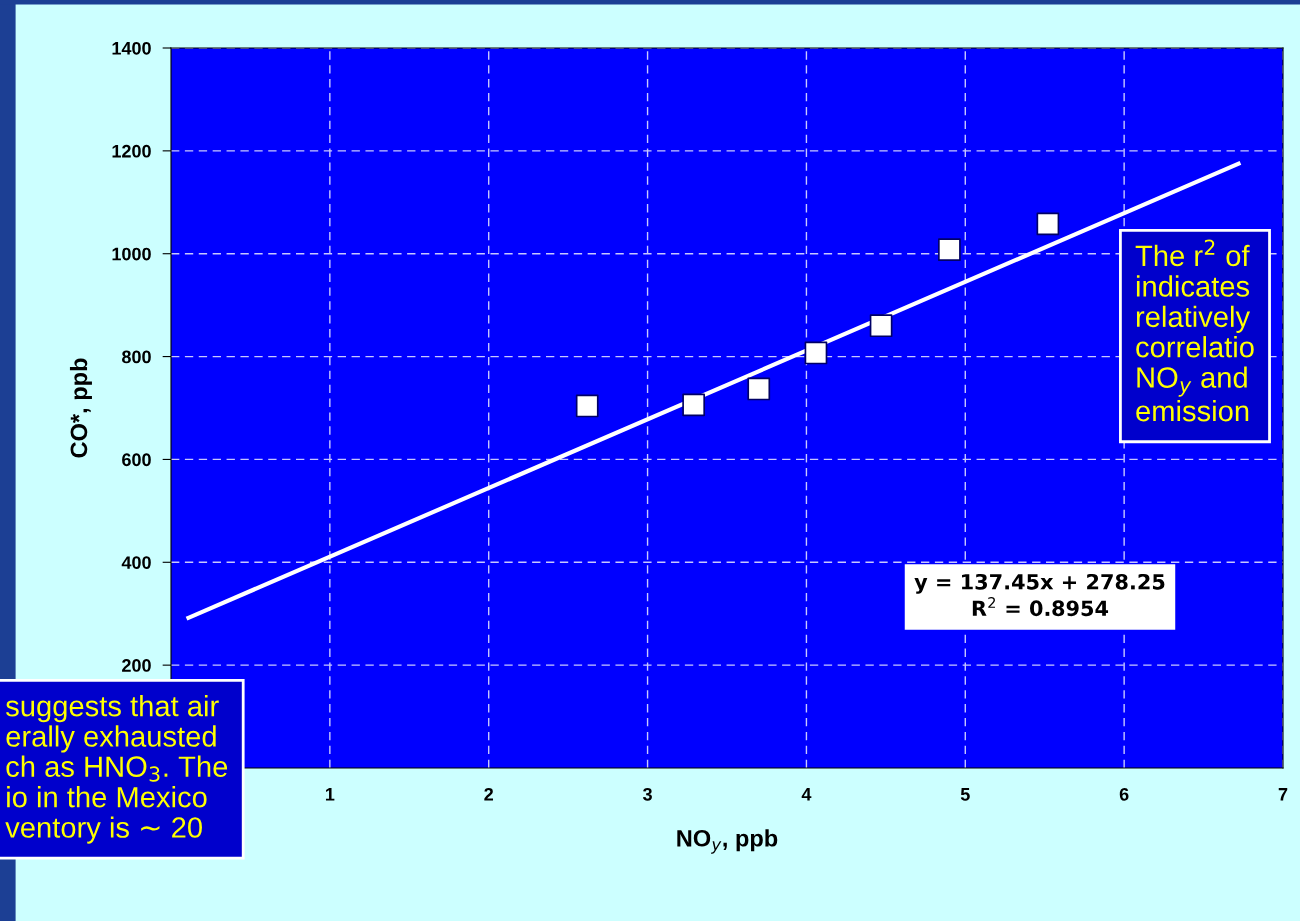  I want to click on text: The r$^{2}$ of indicates relatively correlatio NO$_{y}$ and emission, so click(1194, 330).